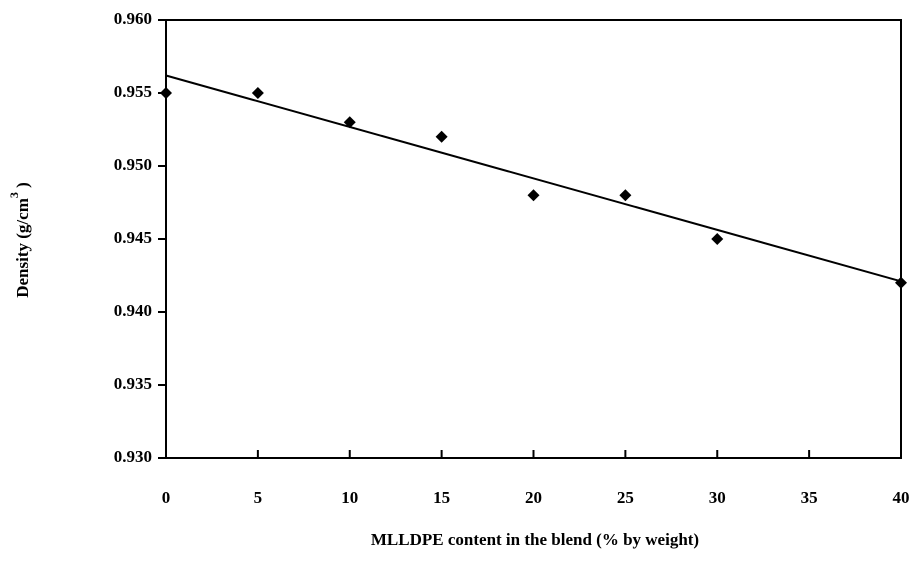 The image size is (914, 586). Describe the element at coordinates (625, 497) in the screenshot. I see `x-tick-label: 25` at that location.